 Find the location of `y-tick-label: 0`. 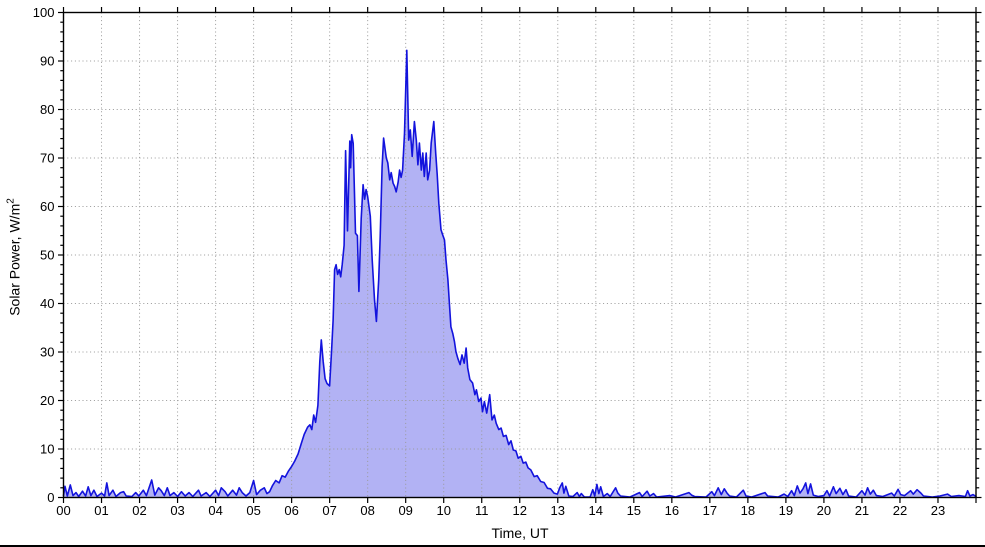

y-tick-label: 0 is located at coordinates (50, 497).